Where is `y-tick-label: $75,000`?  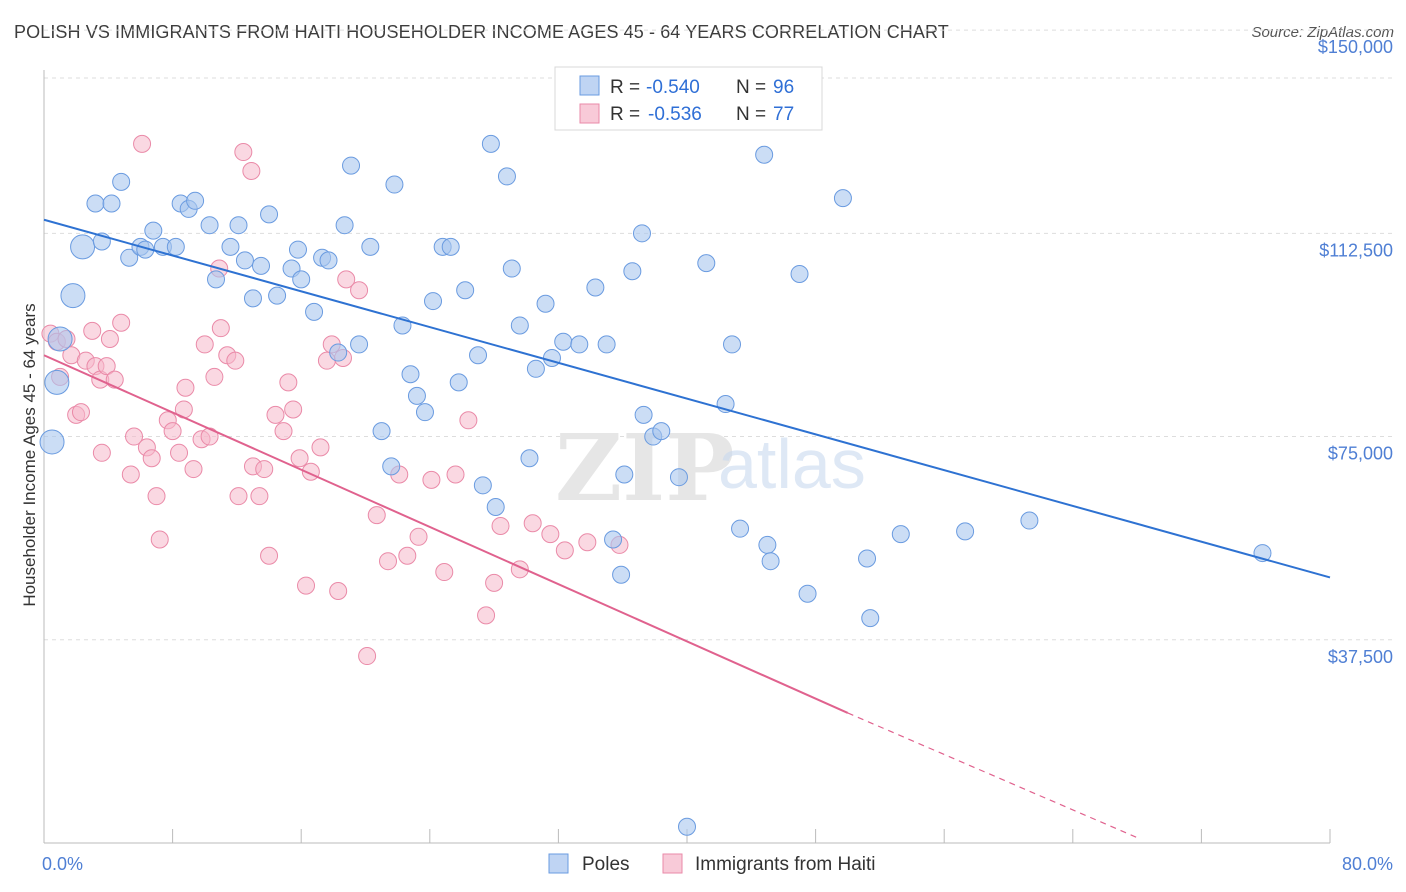
y-tick-label: $75,000 is located at coordinates (1360, 454).